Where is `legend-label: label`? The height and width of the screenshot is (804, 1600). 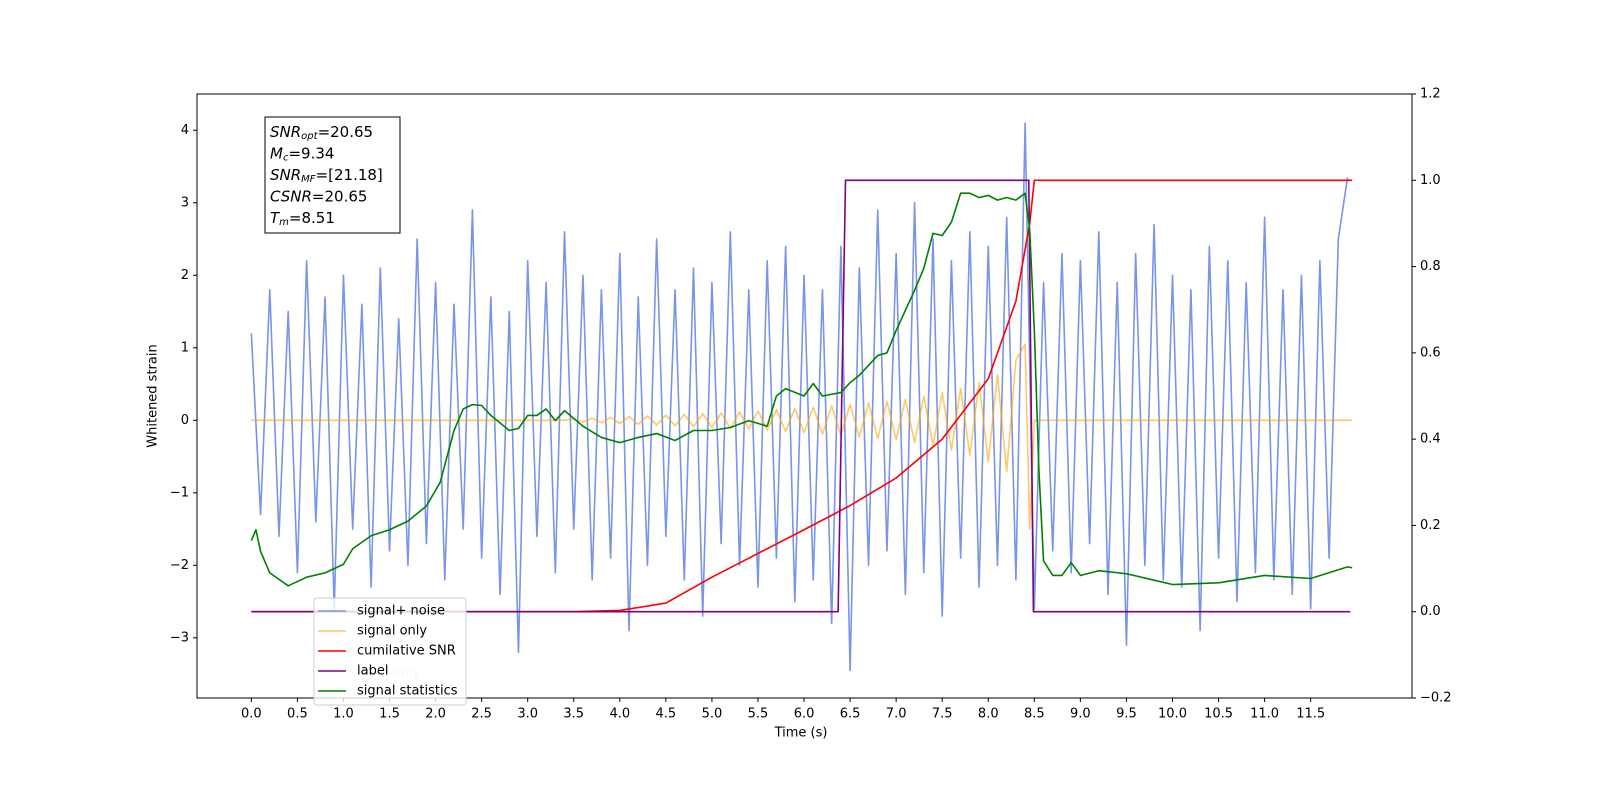
legend-label: label is located at coordinates (372, 671).